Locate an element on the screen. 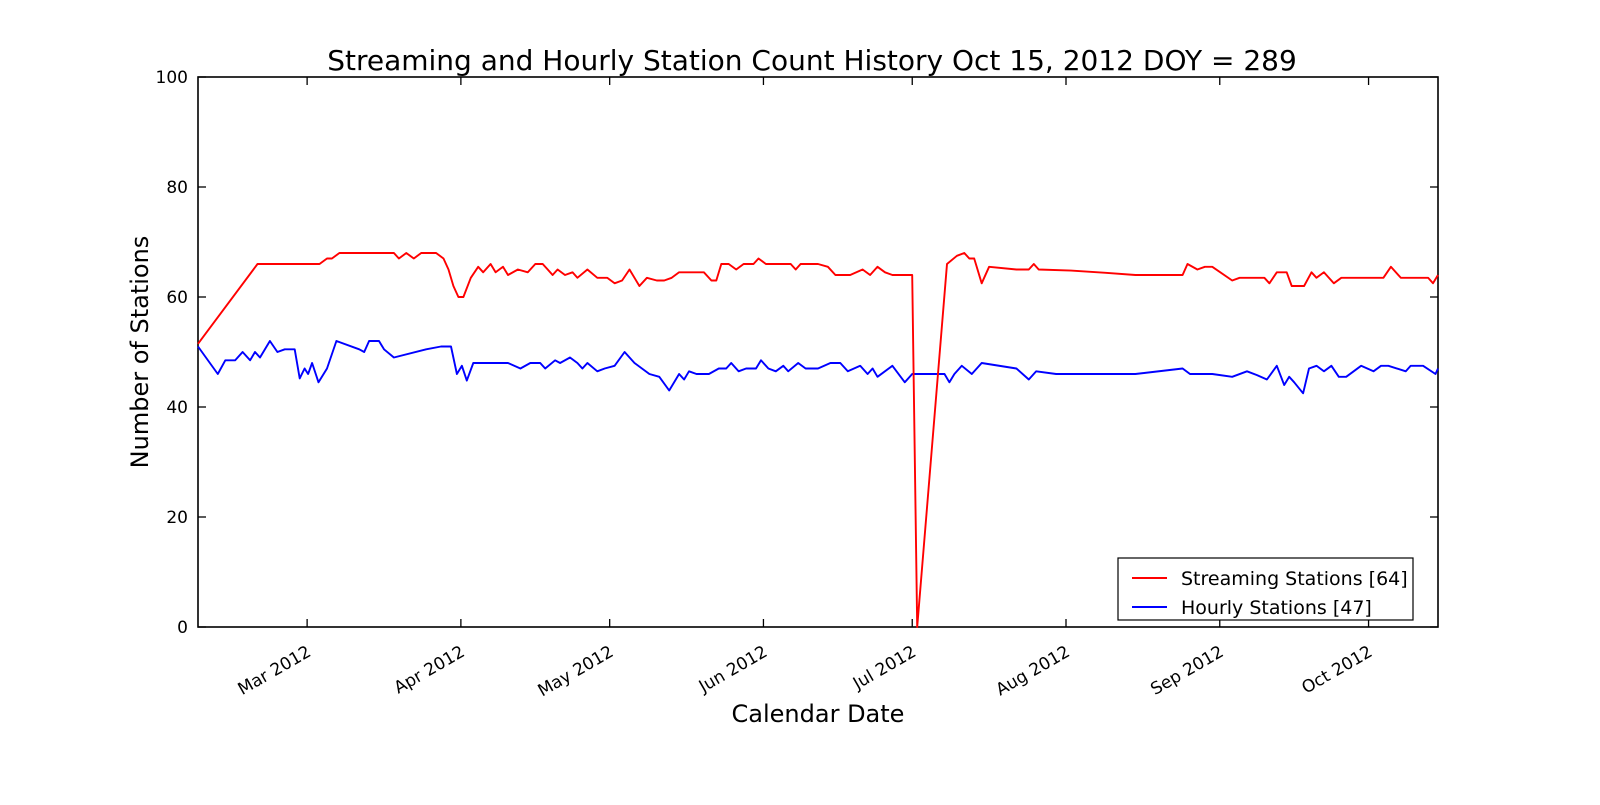 Image resolution: width=1600 pixels, height=805 pixels. y-tick-label: 0 is located at coordinates (182, 628).